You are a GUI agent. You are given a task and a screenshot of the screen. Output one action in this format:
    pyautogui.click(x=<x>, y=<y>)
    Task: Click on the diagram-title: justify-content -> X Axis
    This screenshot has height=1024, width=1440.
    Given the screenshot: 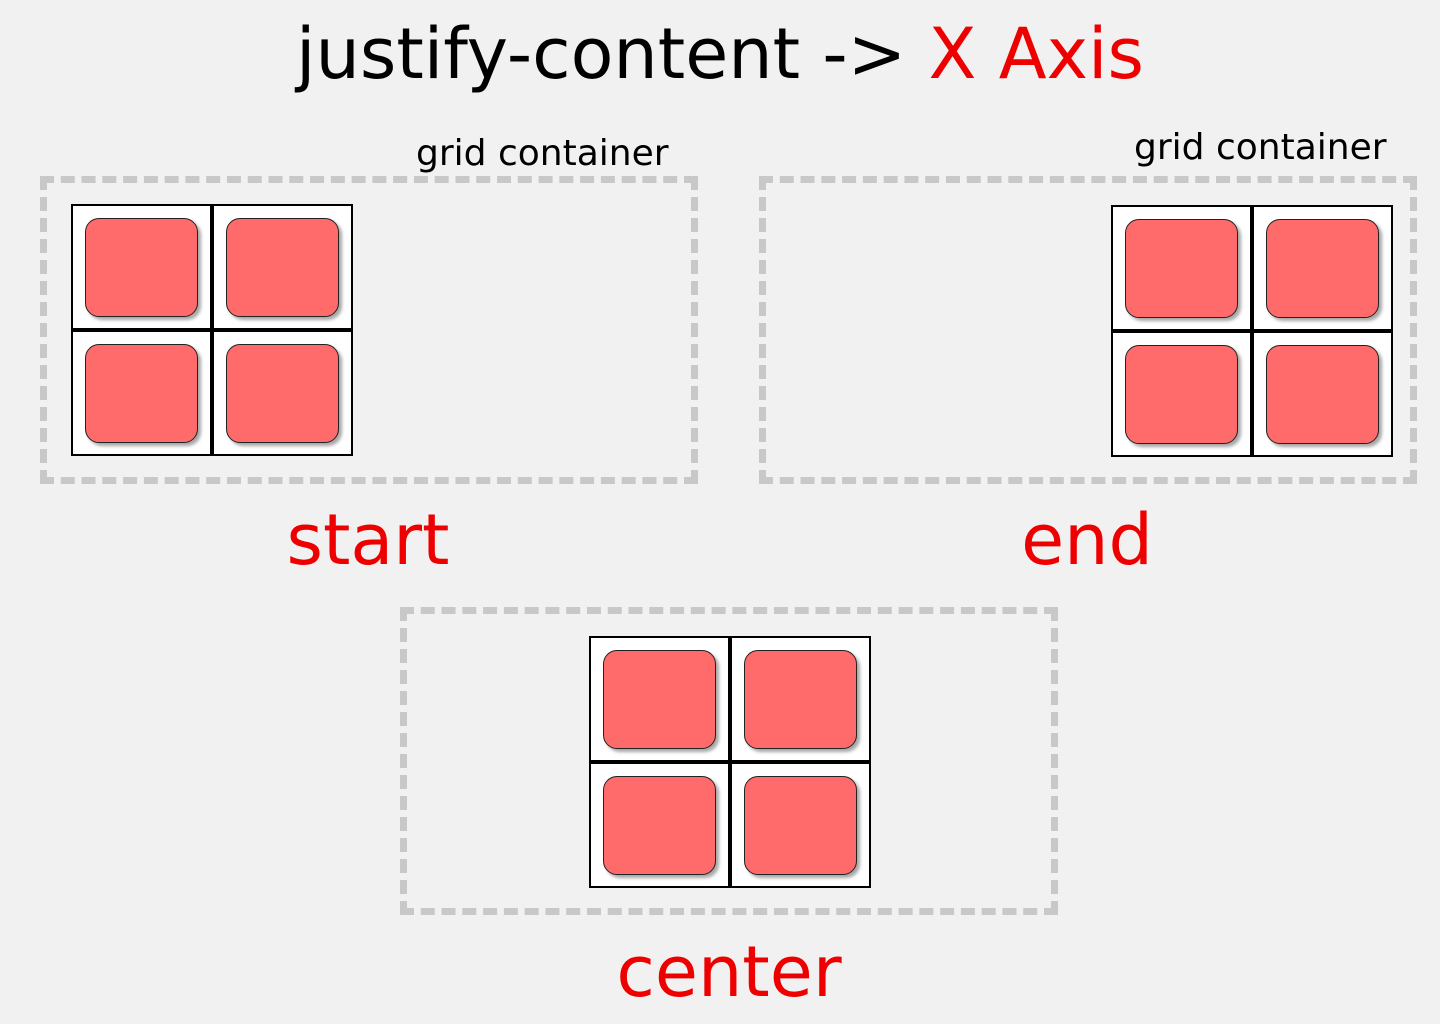 What is the action you would take?
    pyautogui.click(x=720, y=54)
    